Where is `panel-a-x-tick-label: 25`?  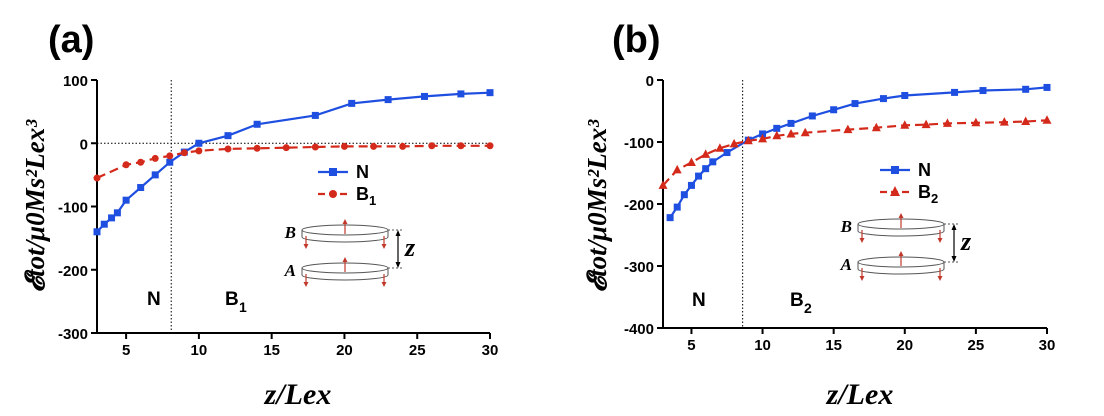 panel-a-x-tick-label: 25 is located at coordinates (417, 350).